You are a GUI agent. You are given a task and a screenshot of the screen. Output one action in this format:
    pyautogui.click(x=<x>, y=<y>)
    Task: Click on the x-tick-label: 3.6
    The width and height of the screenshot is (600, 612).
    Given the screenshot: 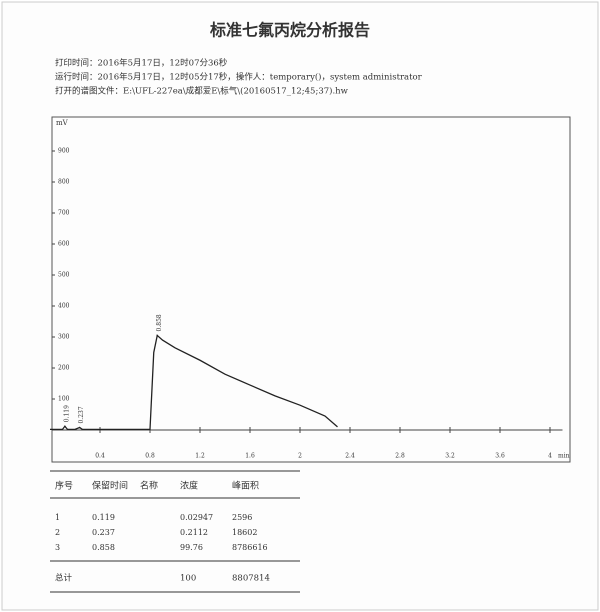 What is the action you would take?
    pyautogui.click(x=500, y=456)
    